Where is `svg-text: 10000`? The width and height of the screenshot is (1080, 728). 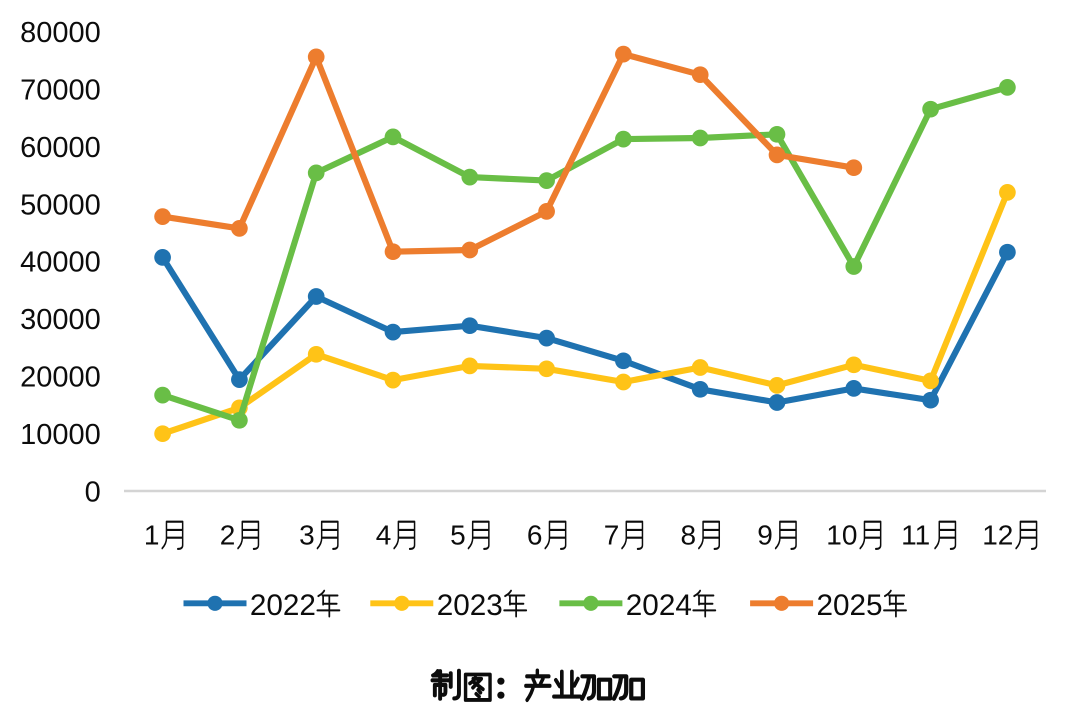
svg-text: 10000 is located at coordinates (60, 435).